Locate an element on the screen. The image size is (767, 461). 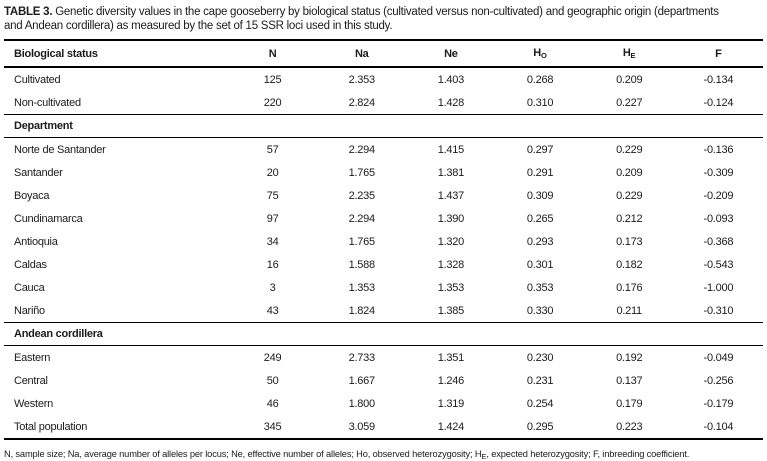
value-cell: 1.437 is located at coordinates (451, 195).